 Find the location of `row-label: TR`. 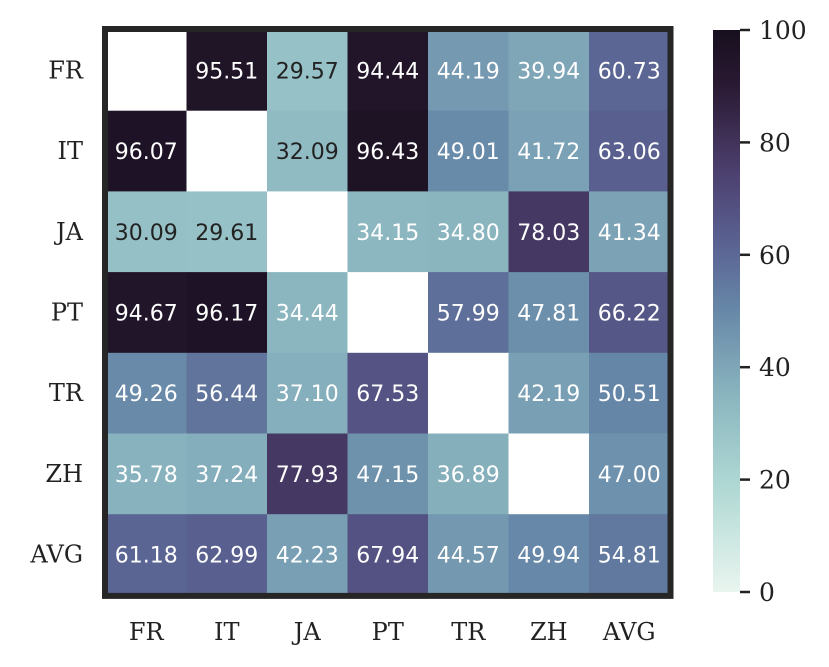

row-label: TR is located at coordinates (66, 393).